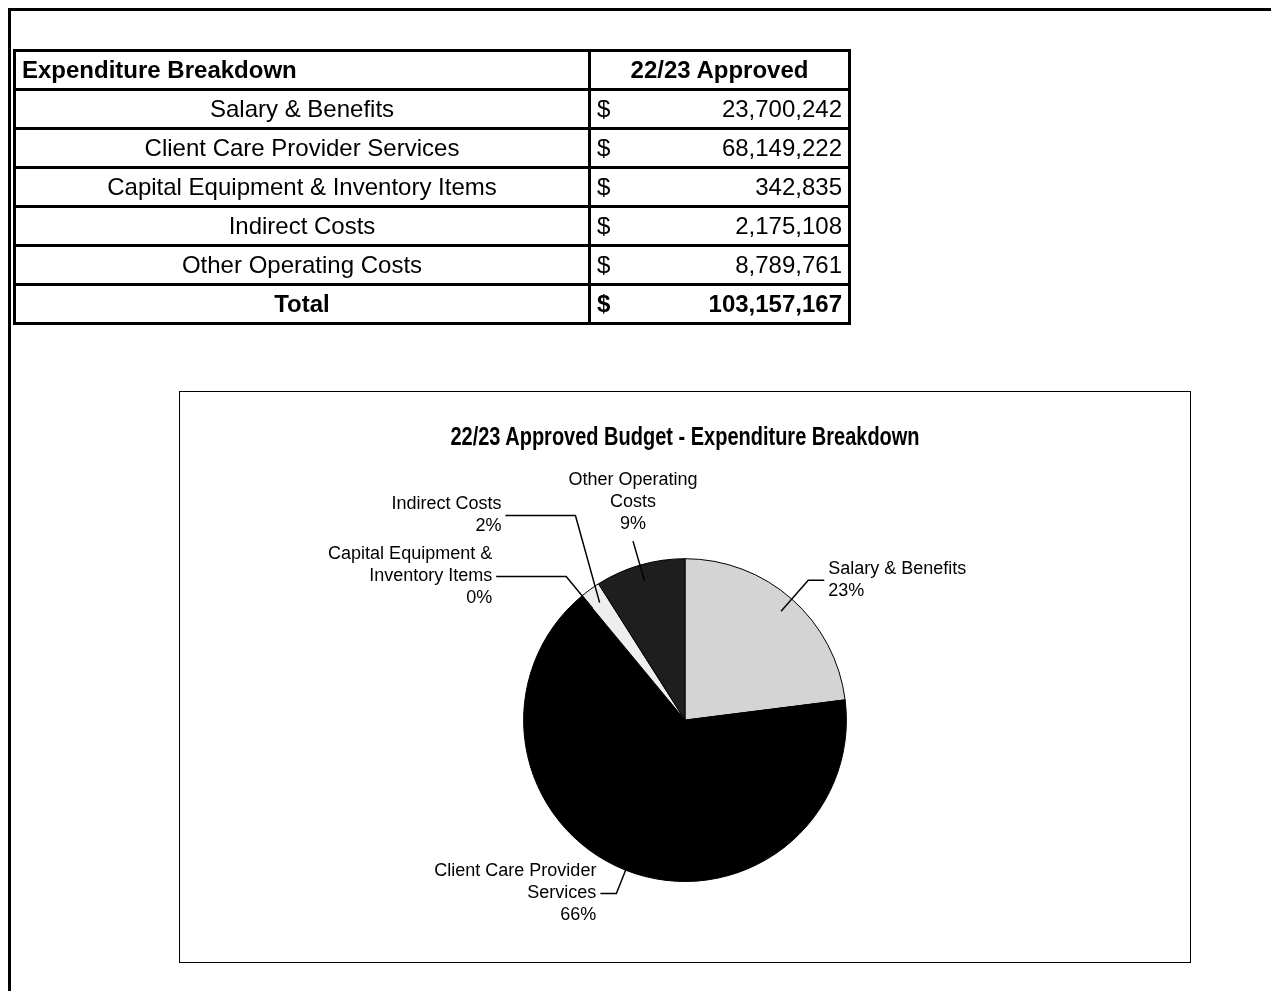 The image size is (1276, 998). I want to click on data-label: 23,700,242, so click(736, 109).